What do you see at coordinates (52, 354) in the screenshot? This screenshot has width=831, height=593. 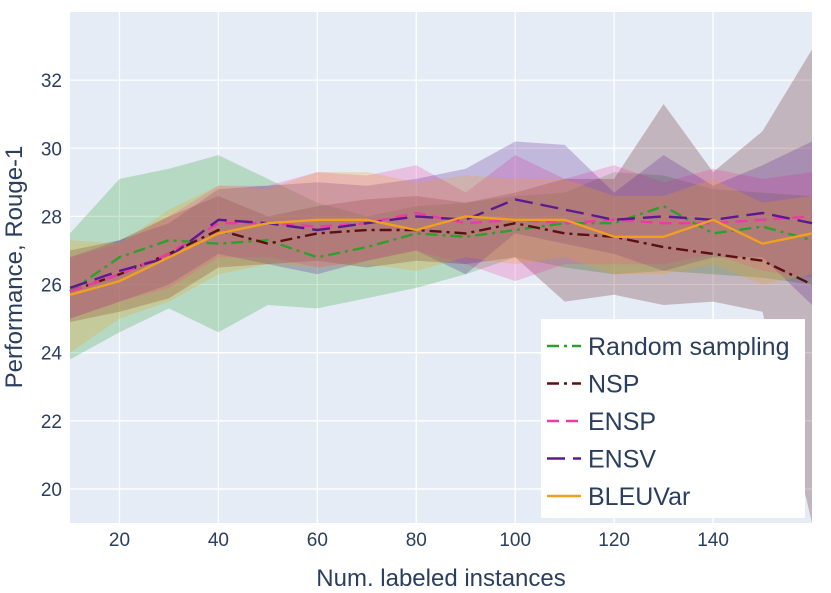 I see `y-tick-label: 24` at bounding box center [52, 354].